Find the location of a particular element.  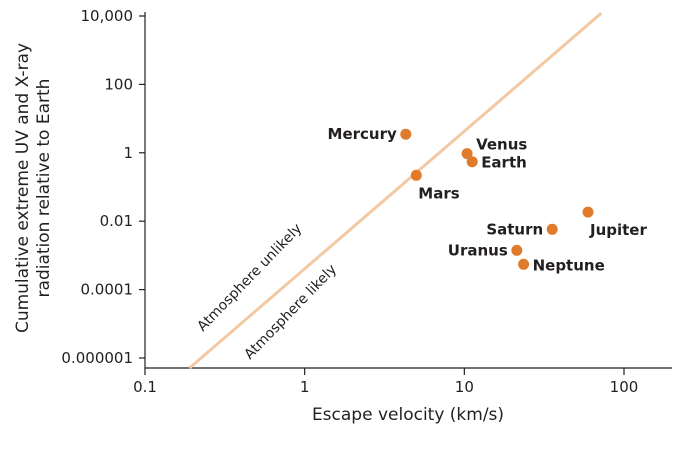

point-neptune is located at coordinates (524, 264).